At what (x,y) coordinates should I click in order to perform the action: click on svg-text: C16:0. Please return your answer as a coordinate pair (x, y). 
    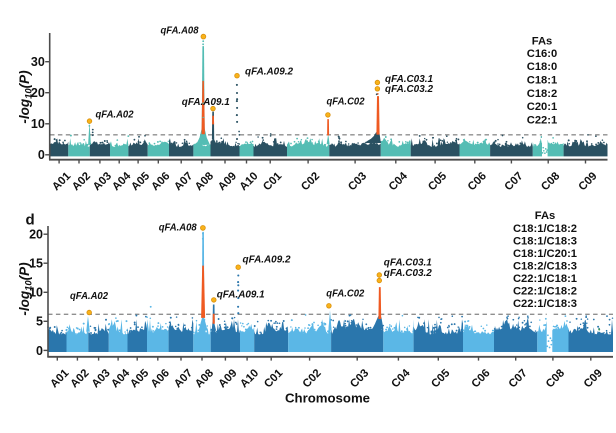
    Looking at the image, I should click on (542, 54).